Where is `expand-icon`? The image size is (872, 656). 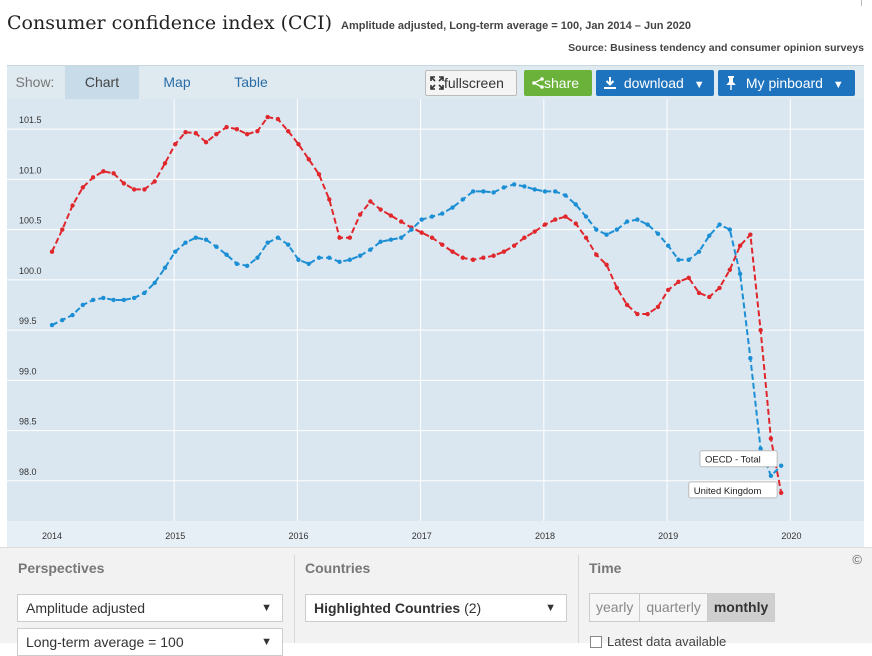
expand-icon is located at coordinates (437, 81).